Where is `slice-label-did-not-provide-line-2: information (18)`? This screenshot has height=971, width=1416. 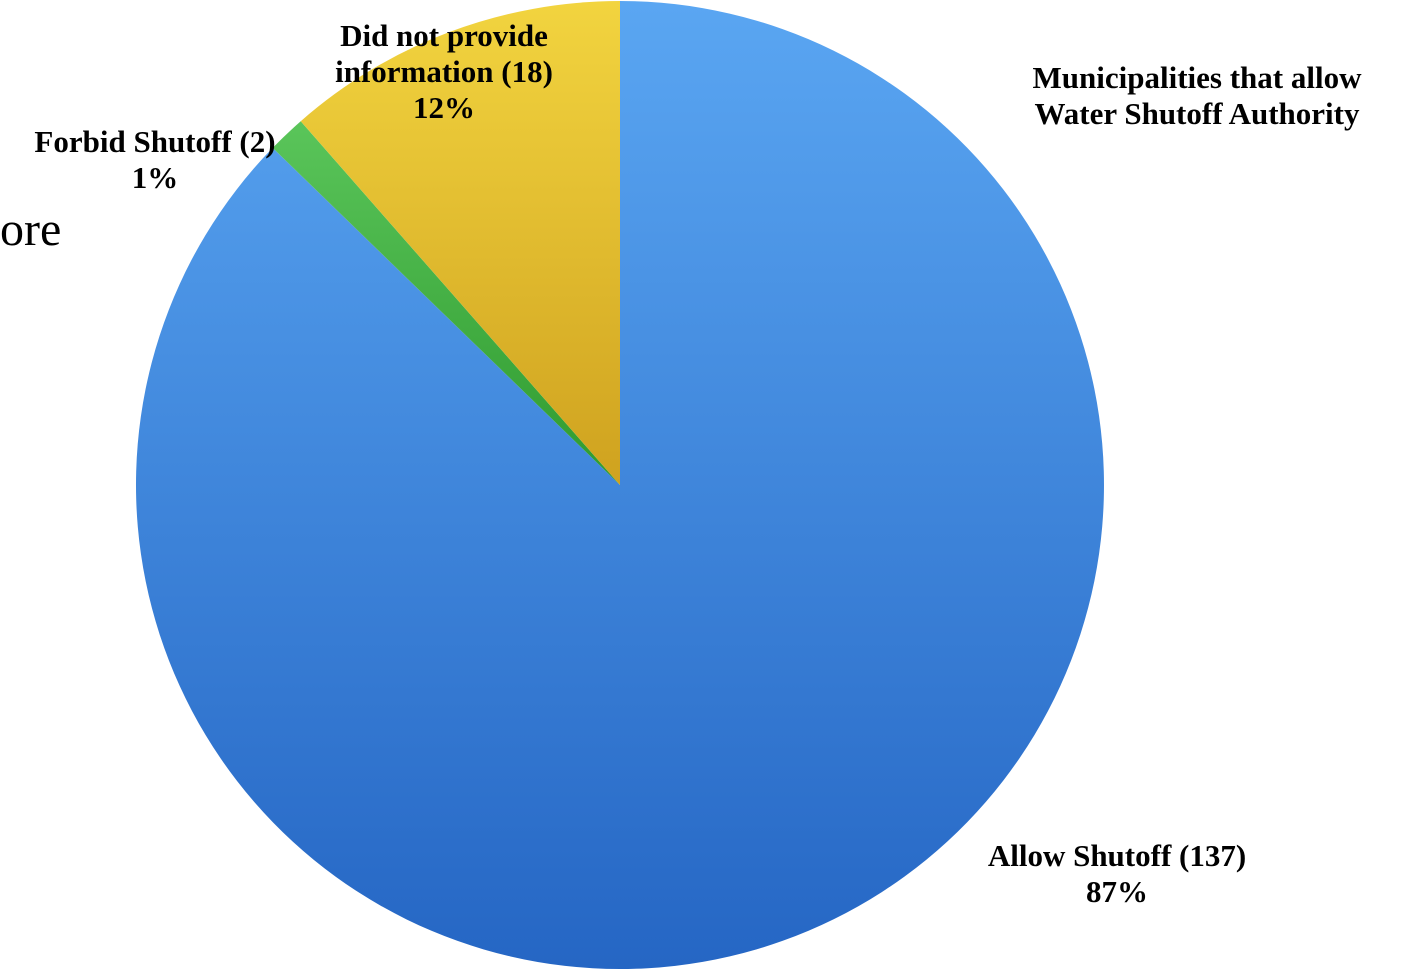
slice-label-did-not-provide-line-2: information (18) is located at coordinates (444, 71).